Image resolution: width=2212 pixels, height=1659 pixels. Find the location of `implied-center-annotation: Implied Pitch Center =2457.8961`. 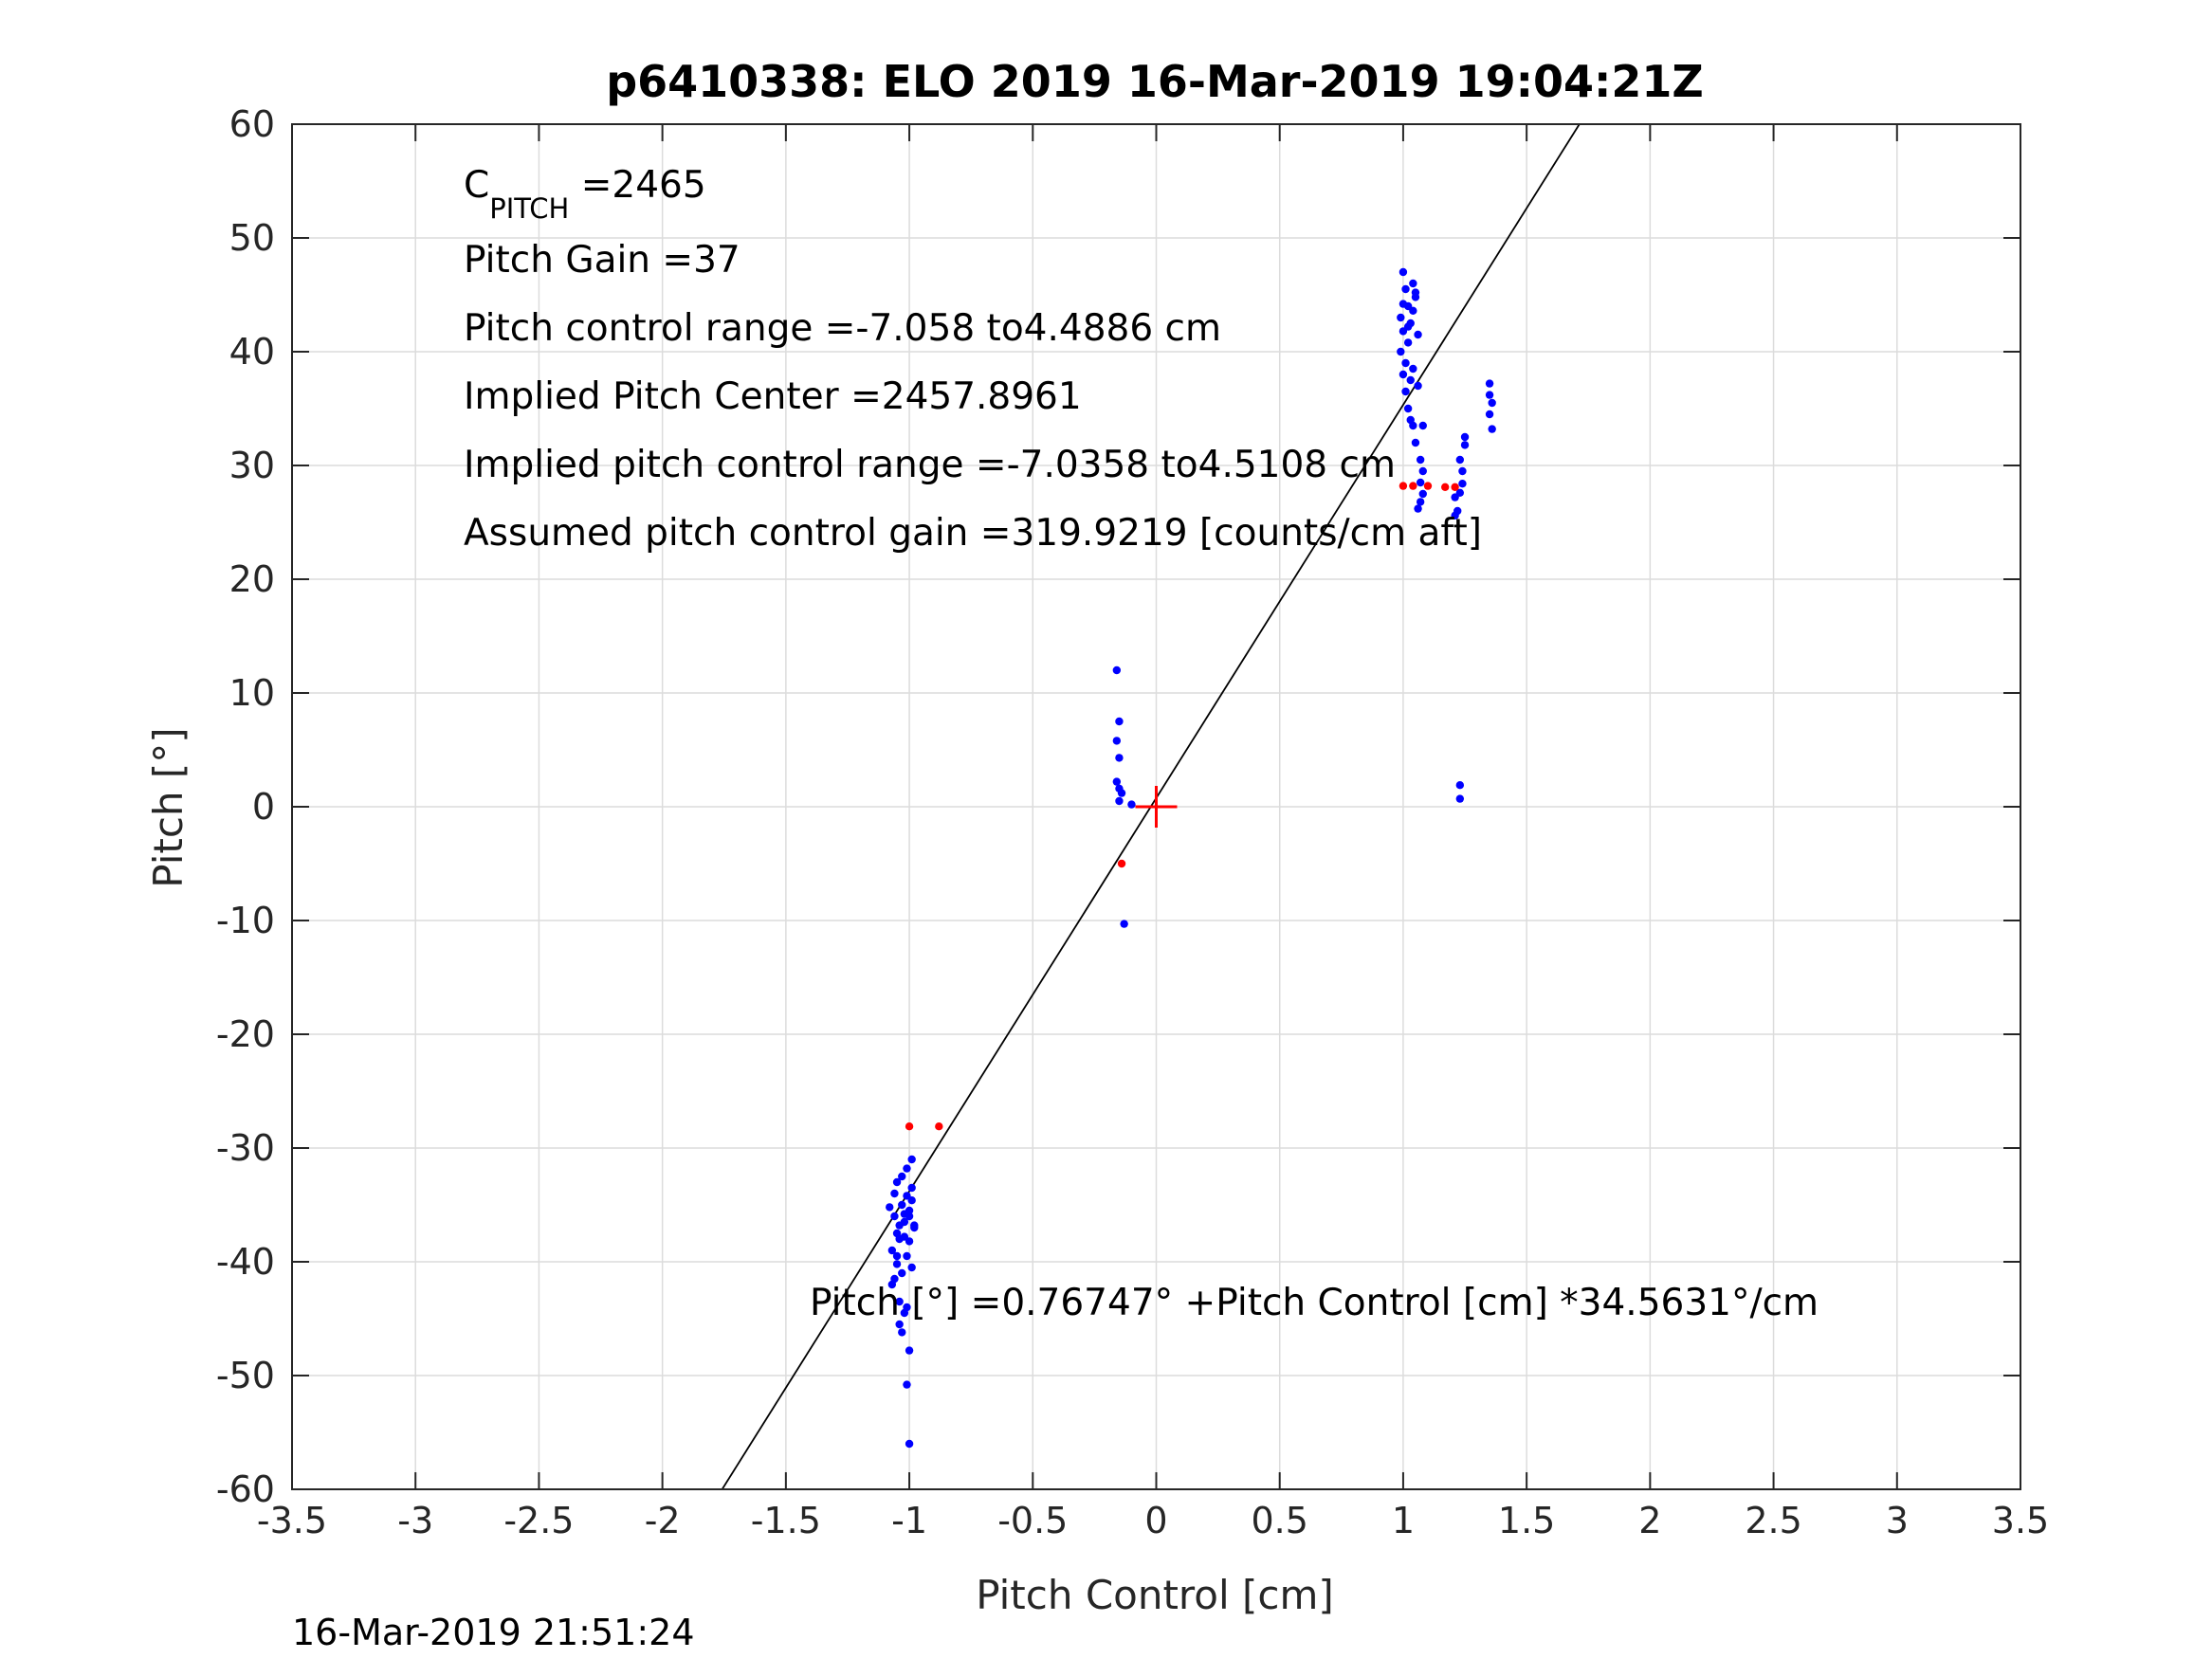

implied-center-annotation: Implied Pitch Center =2457.8961 is located at coordinates (773, 396).